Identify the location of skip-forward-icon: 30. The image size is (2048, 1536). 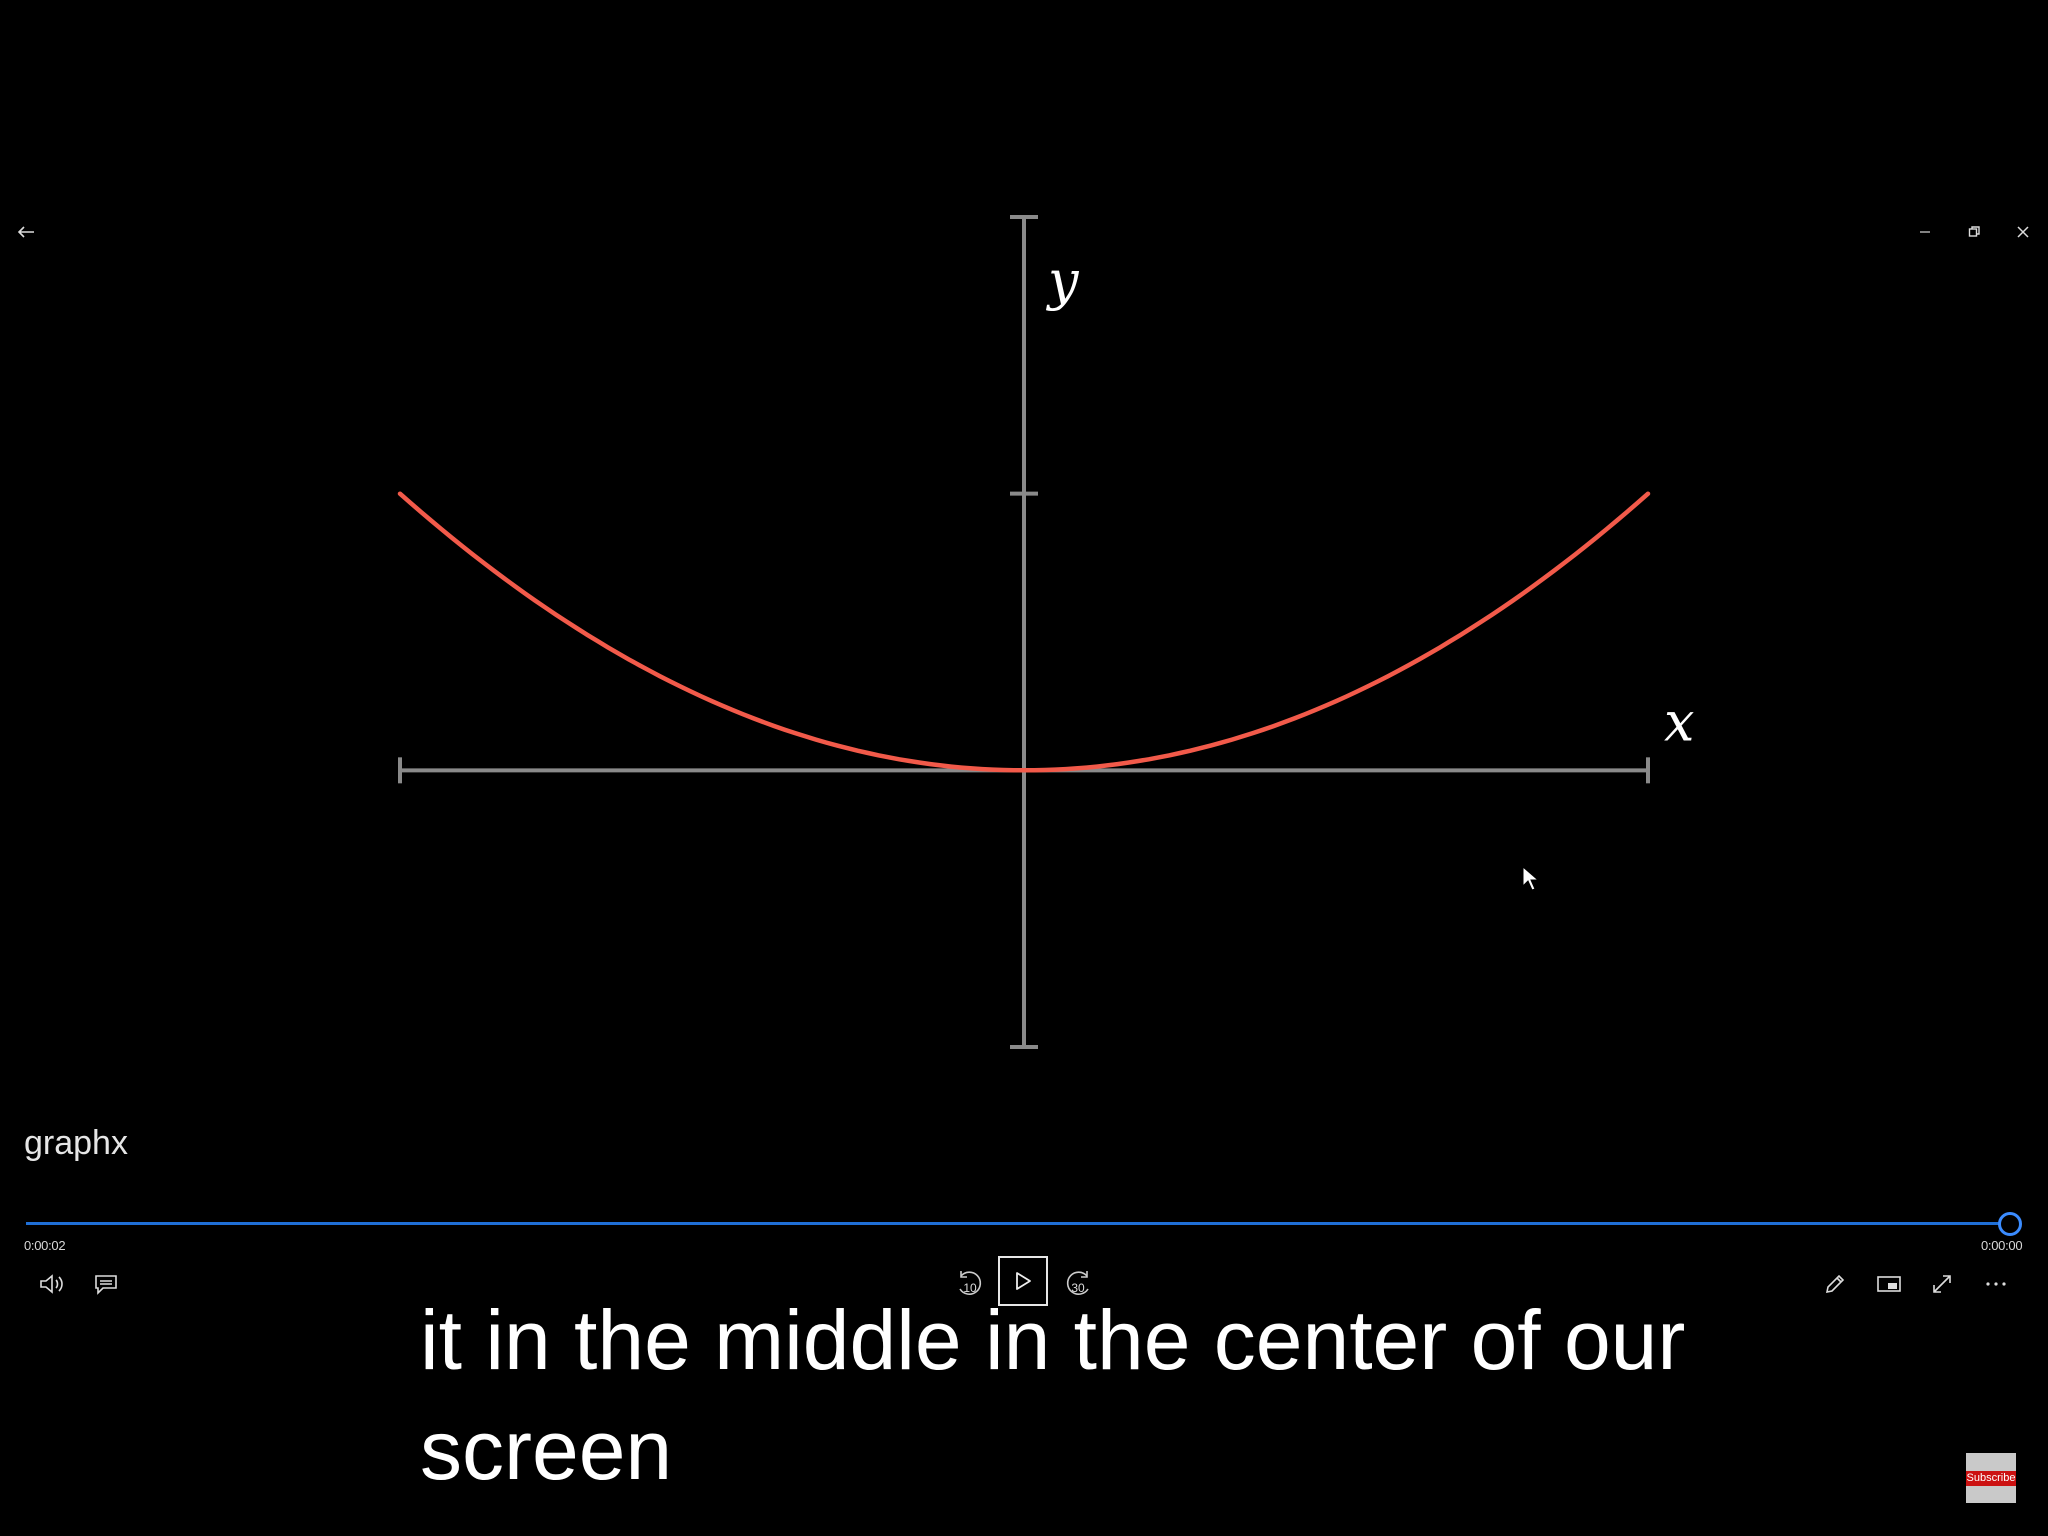
(1077, 1283).